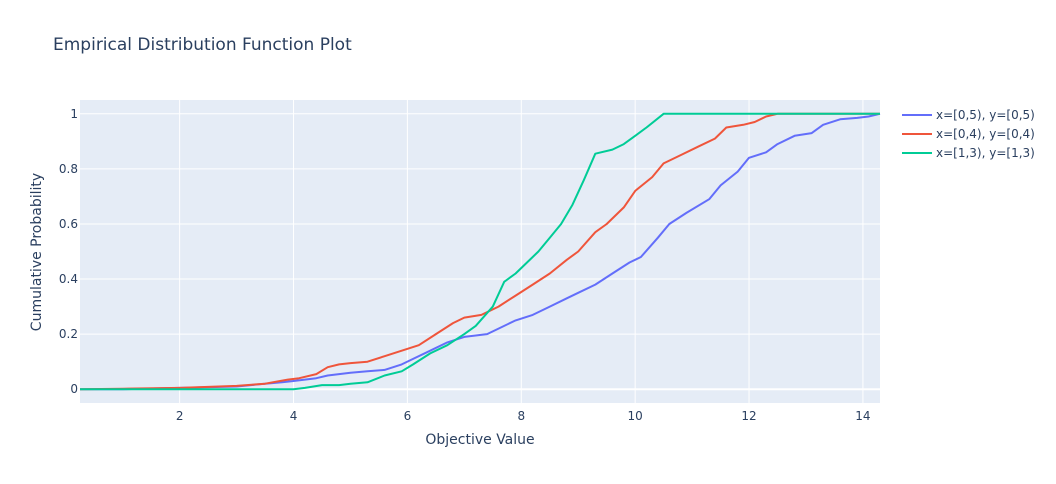  What do you see at coordinates (68, 334) in the screenshot?
I see `y-tick-label: 0.2` at bounding box center [68, 334].